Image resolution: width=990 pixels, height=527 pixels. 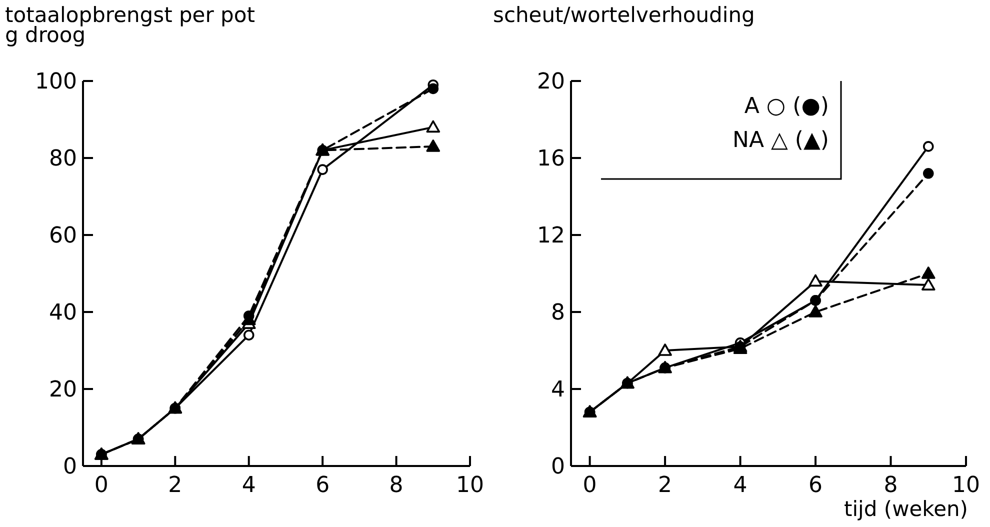 What do you see at coordinates (906, 509) in the screenshot?
I see `x-axis-title: tijd (weken)` at bounding box center [906, 509].